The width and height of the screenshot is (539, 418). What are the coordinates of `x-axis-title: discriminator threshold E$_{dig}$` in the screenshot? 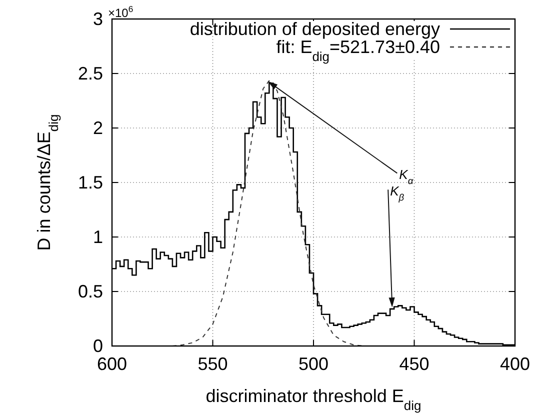 It's located at (314, 399).